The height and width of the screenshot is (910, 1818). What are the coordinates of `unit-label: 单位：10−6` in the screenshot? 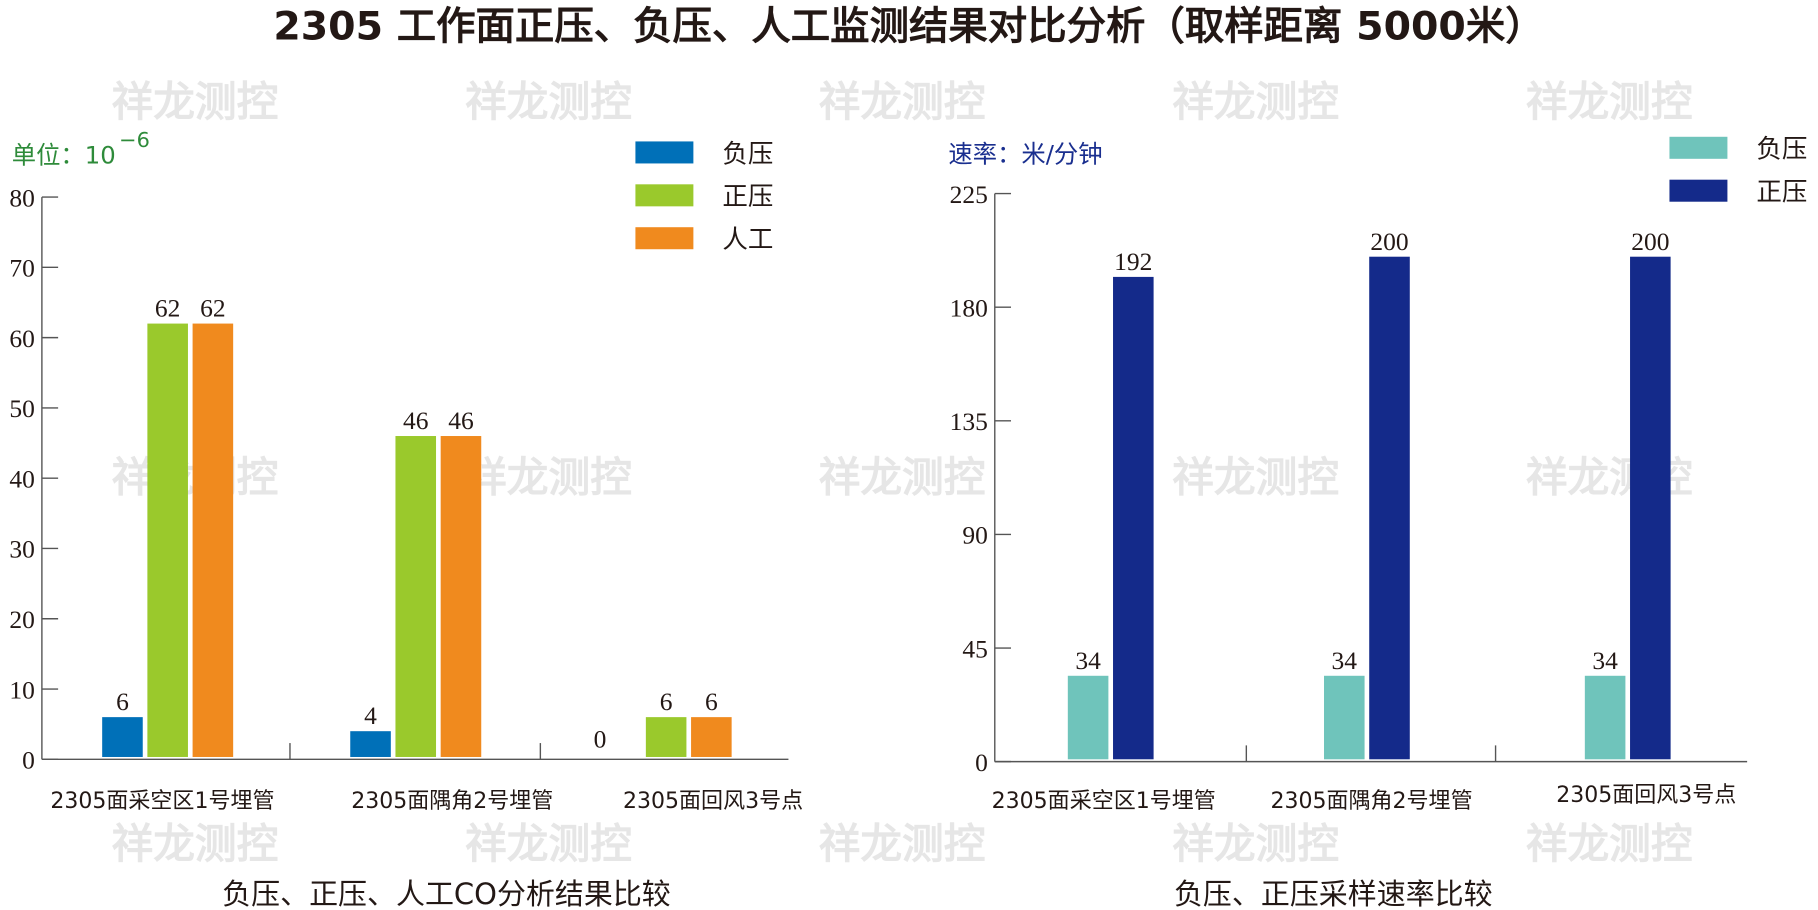 It's located at (81, 148).